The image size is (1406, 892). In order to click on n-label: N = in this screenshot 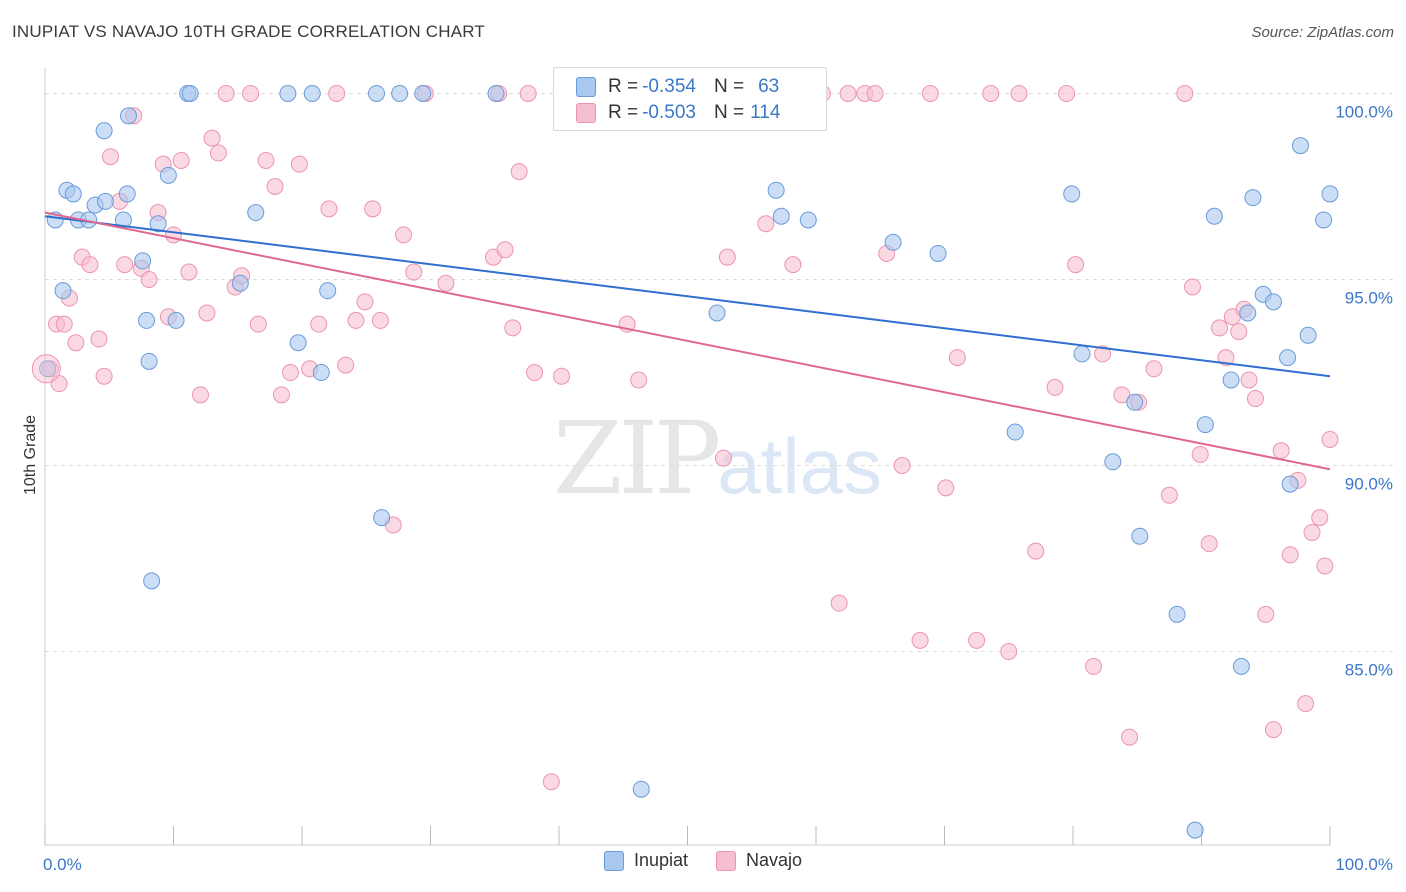, I will do `click(729, 86)`.